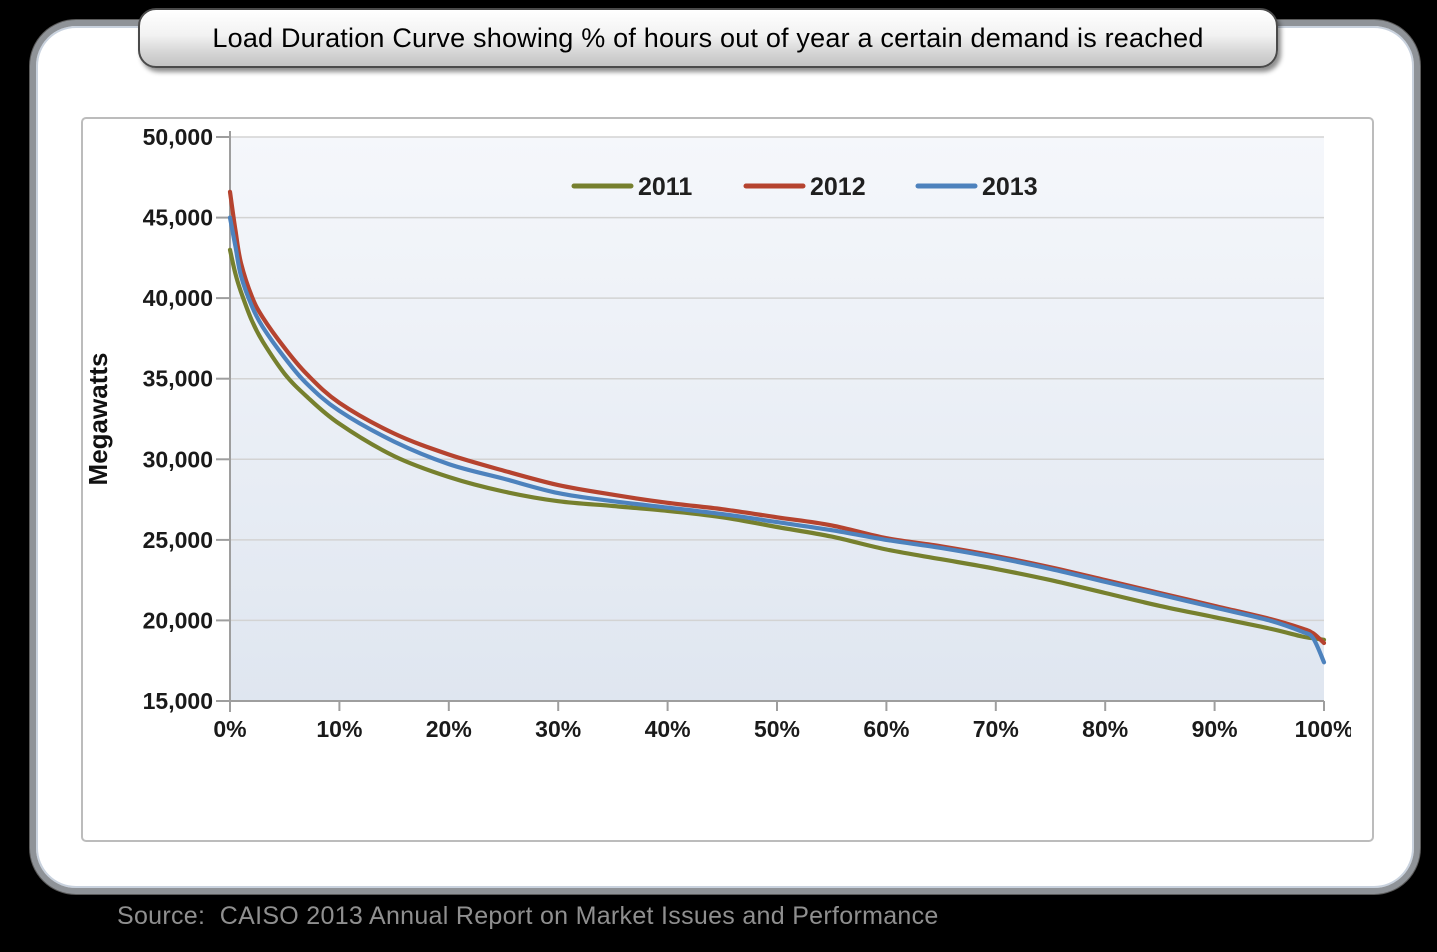 This screenshot has width=1437, height=952. What do you see at coordinates (178, 218) in the screenshot?
I see `y-tick-label: 45,000` at bounding box center [178, 218].